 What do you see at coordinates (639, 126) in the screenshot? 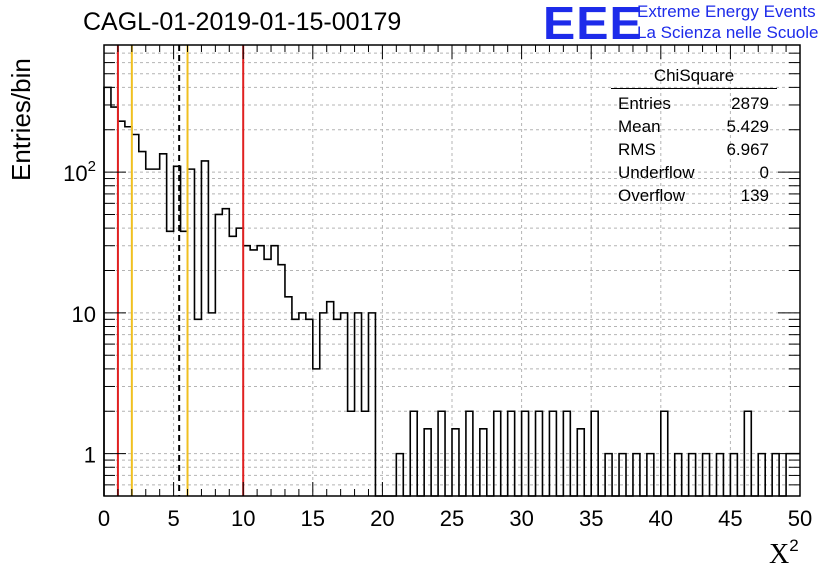
I see `stats-label: Mean` at bounding box center [639, 126].